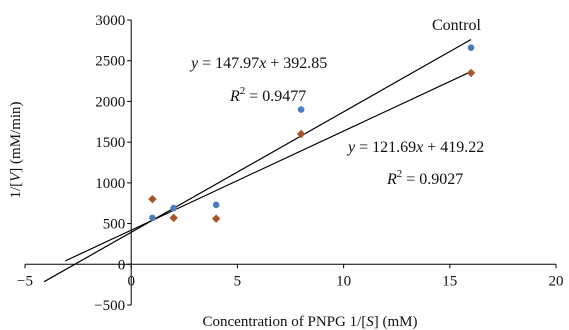 The width and height of the screenshot is (569, 330). I want to click on y-tick-label: −500, so click(109, 306).